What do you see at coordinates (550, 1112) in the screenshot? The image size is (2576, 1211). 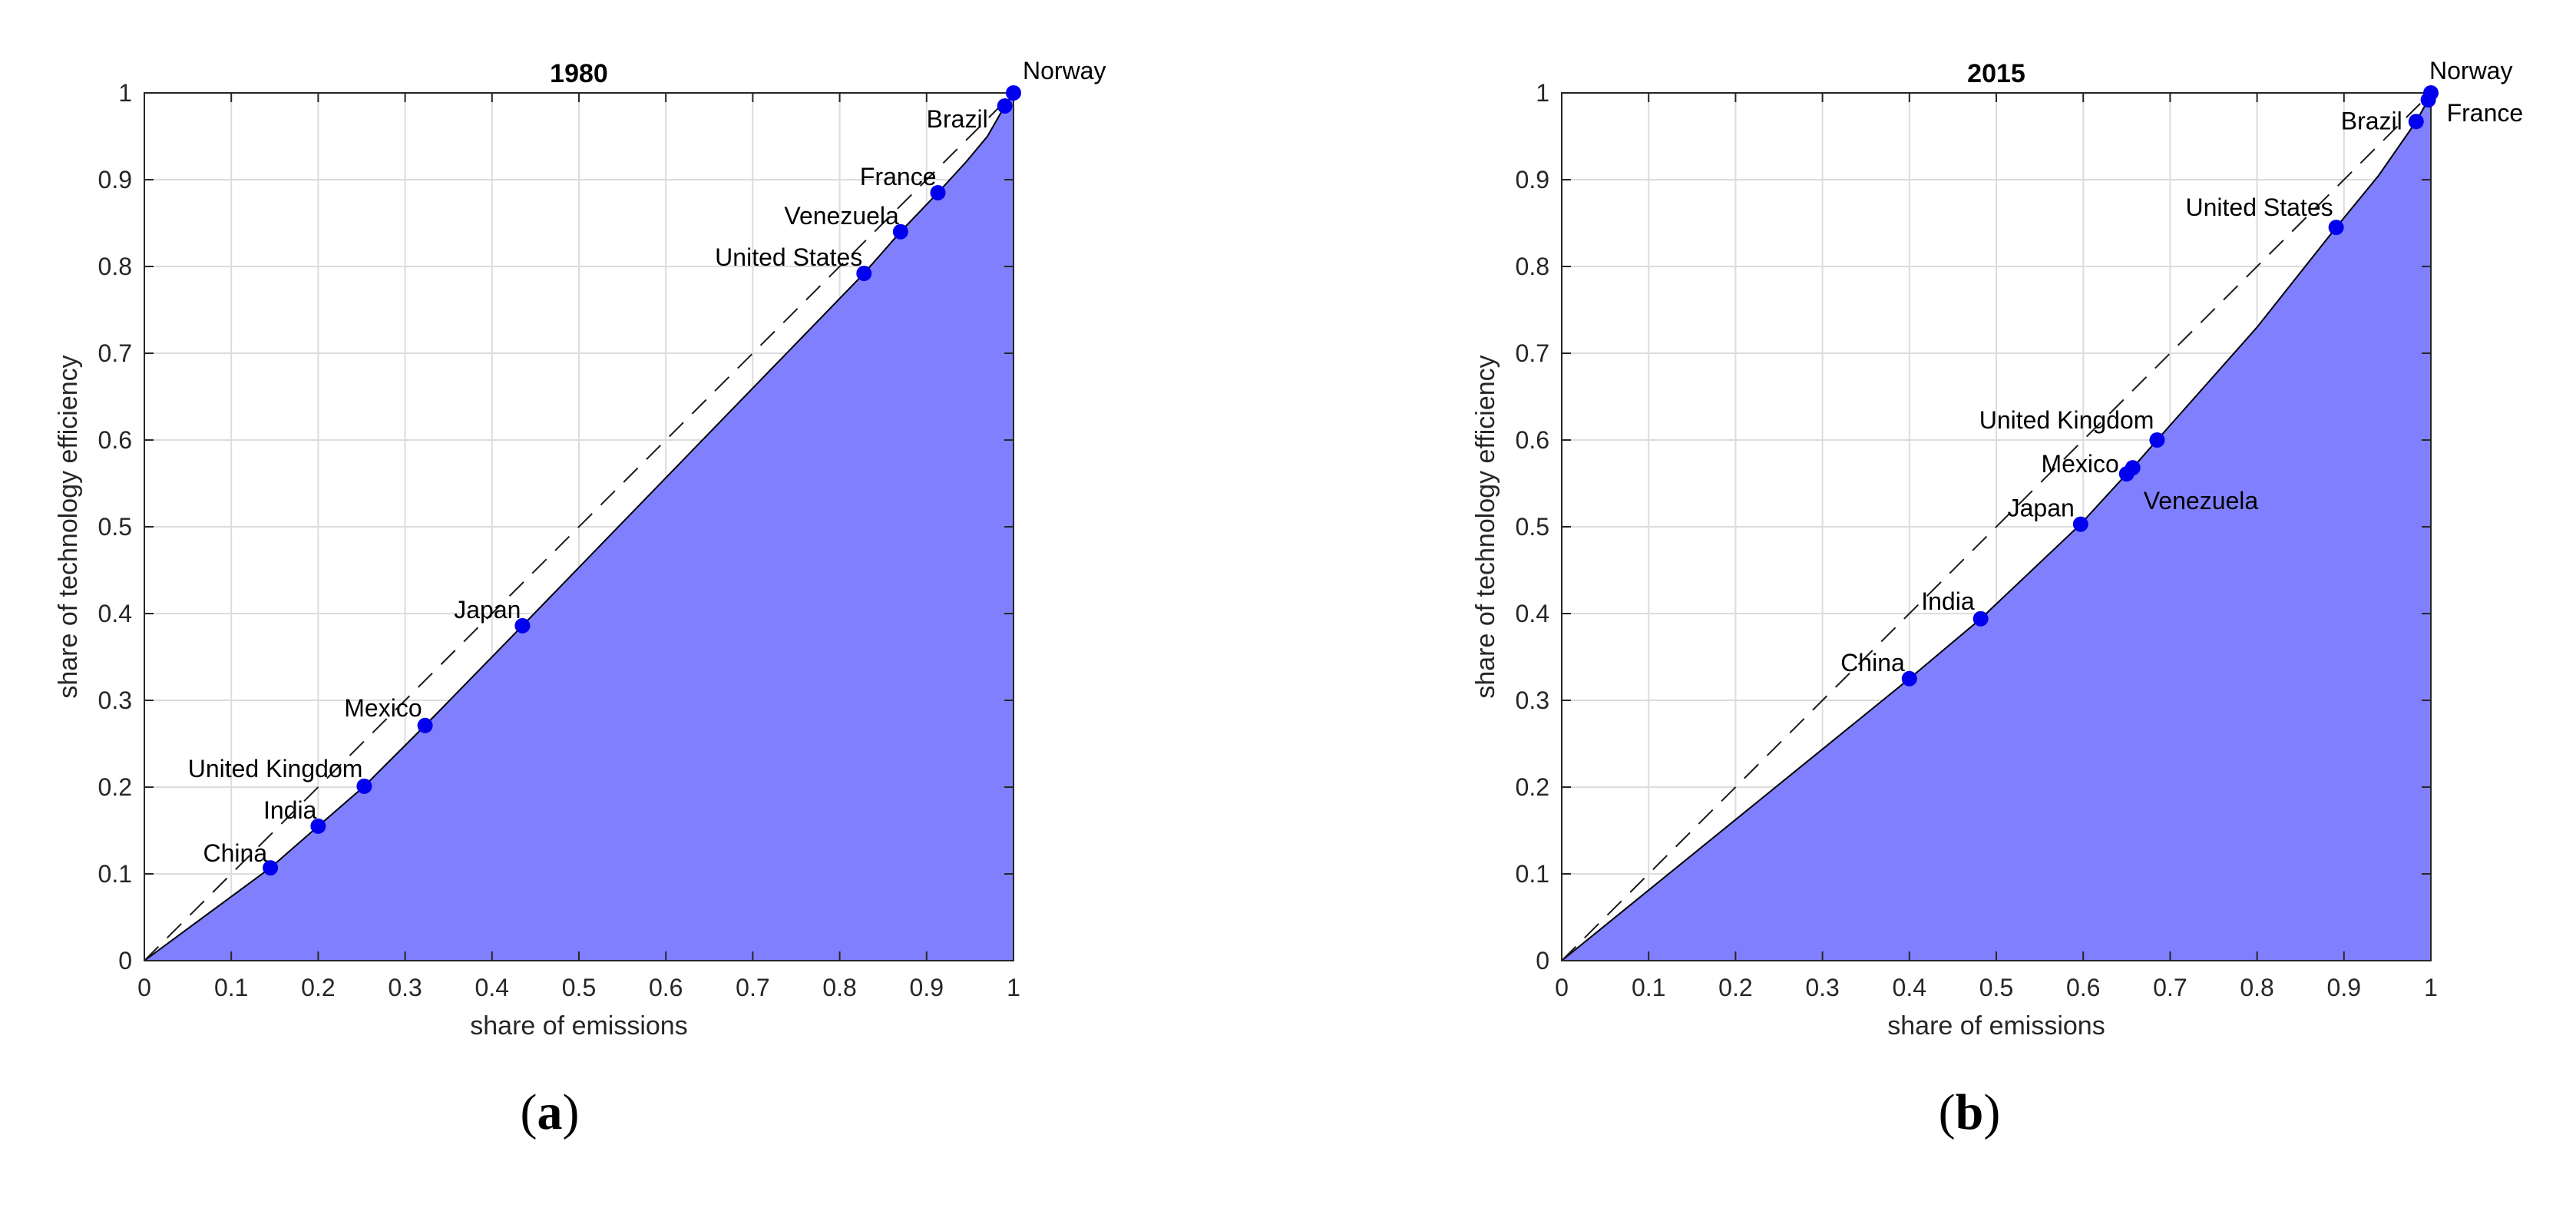 I see `panel-label: (a)` at bounding box center [550, 1112].